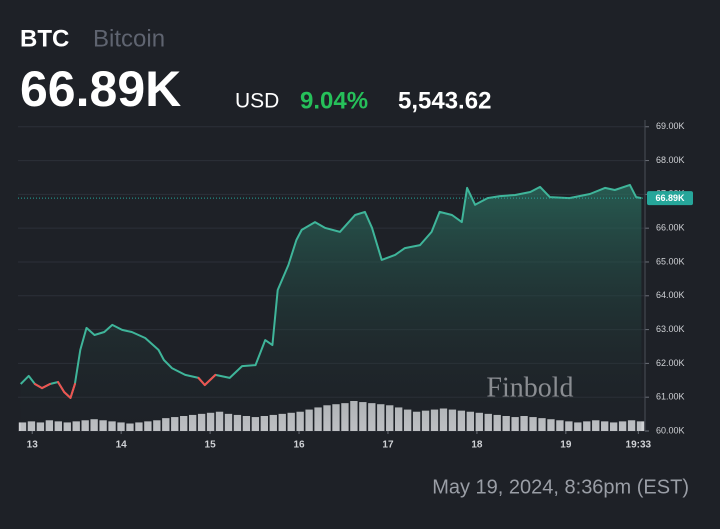 The width and height of the screenshot is (720, 529). Describe the element at coordinates (211, 445) in the screenshot. I see `x-tick-label: 15` at that location.